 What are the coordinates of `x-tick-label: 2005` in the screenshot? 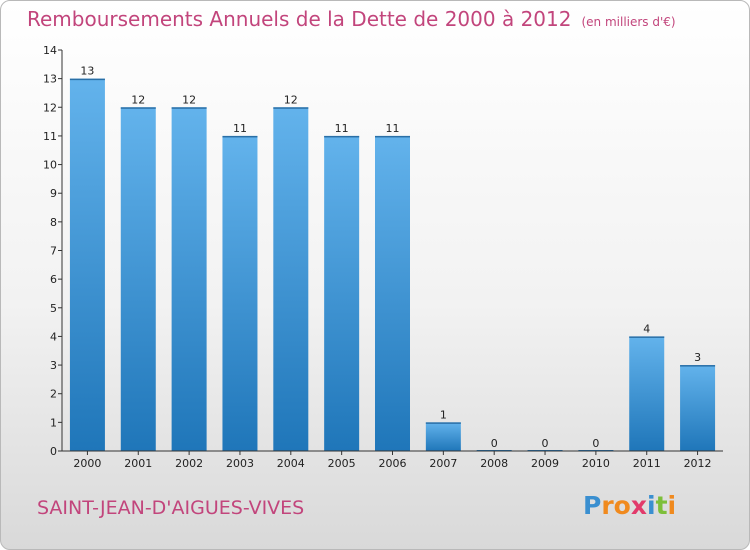 It's located at (342, 463).